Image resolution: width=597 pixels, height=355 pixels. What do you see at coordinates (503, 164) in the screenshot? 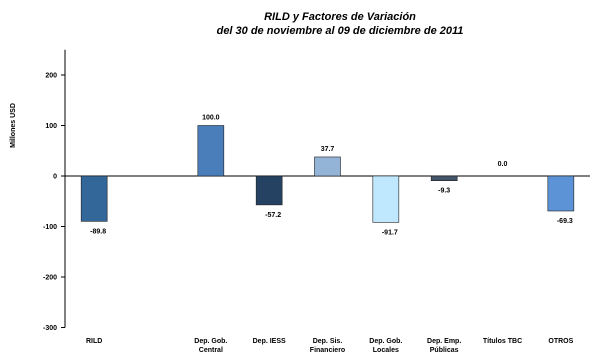
I see `data-label: 0.0` at bounding box center [503, 164].